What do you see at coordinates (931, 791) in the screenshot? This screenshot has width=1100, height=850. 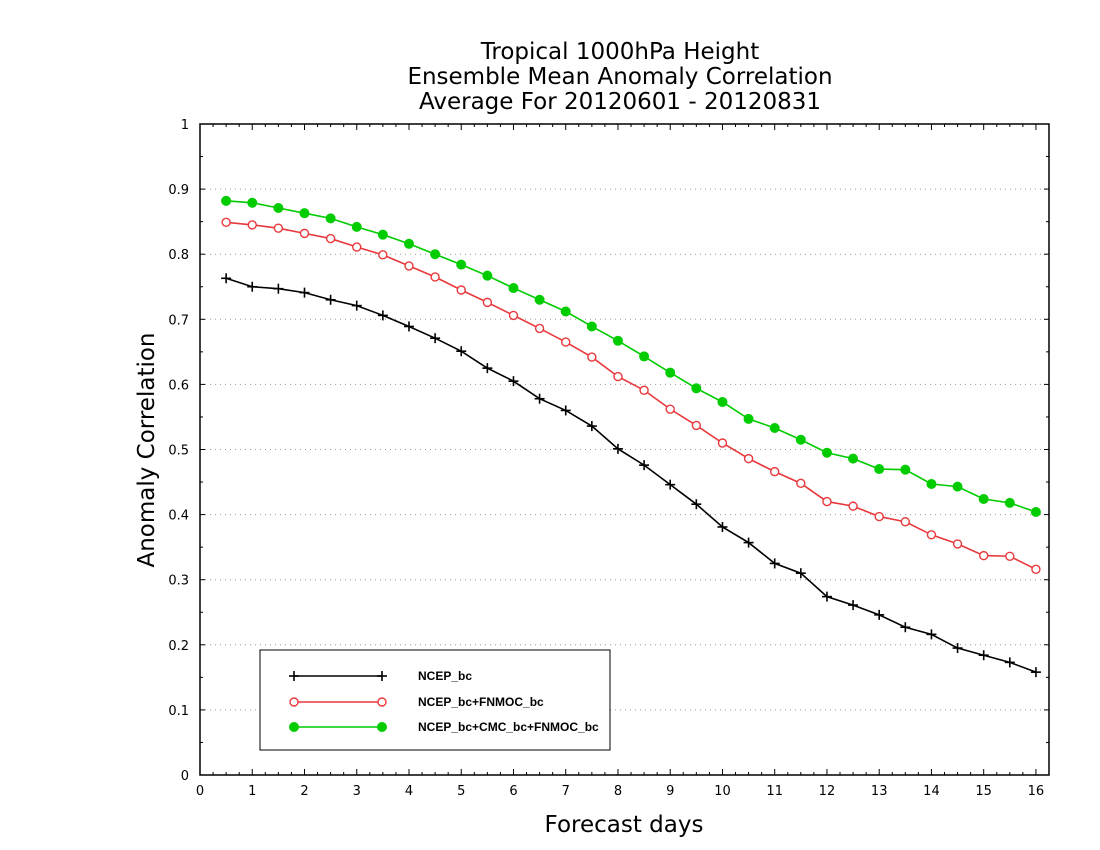 I see `x-tick-label: 14` at bounding box center [931, 791].